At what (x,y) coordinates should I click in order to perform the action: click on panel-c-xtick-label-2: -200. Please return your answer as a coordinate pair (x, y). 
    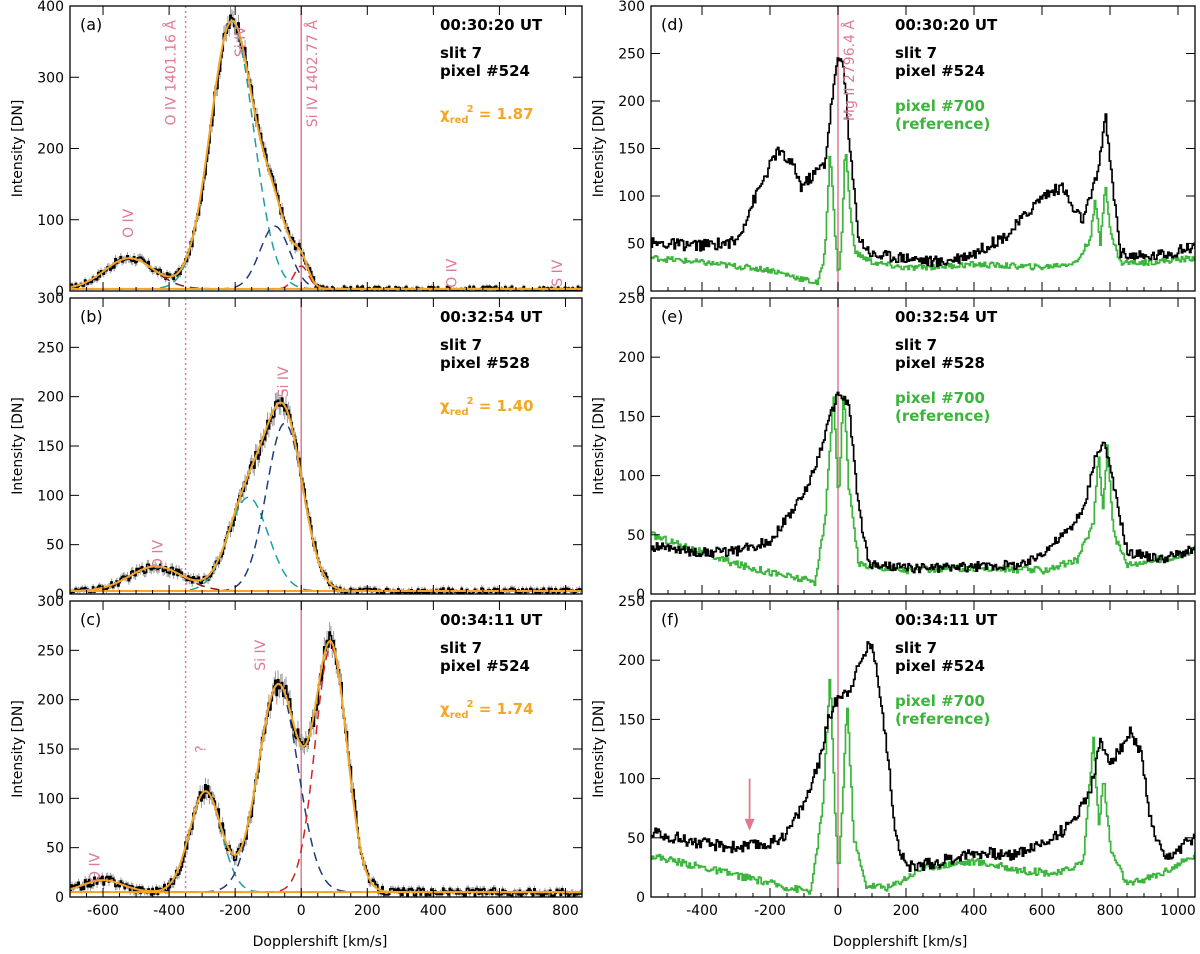
    Looking at the image, I should click on (235, 911).